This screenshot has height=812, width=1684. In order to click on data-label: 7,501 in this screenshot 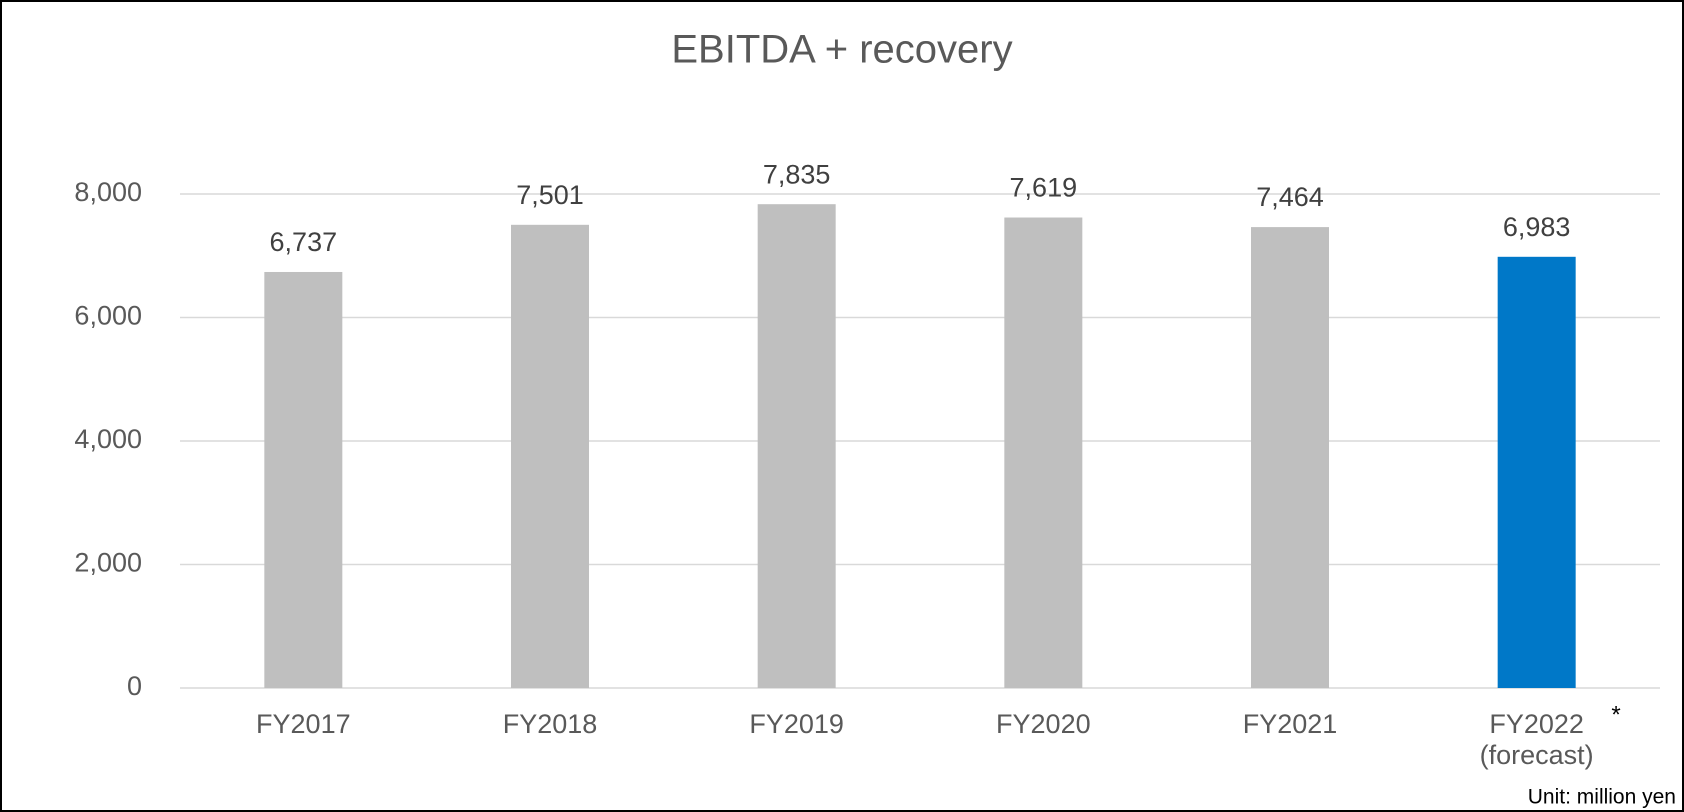, I will do `click(550, 195)`.